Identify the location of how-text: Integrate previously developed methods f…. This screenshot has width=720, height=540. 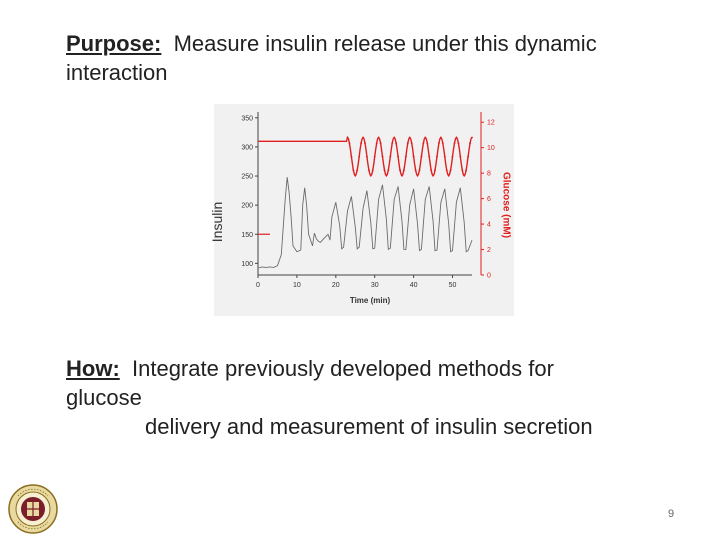
(343, 368).